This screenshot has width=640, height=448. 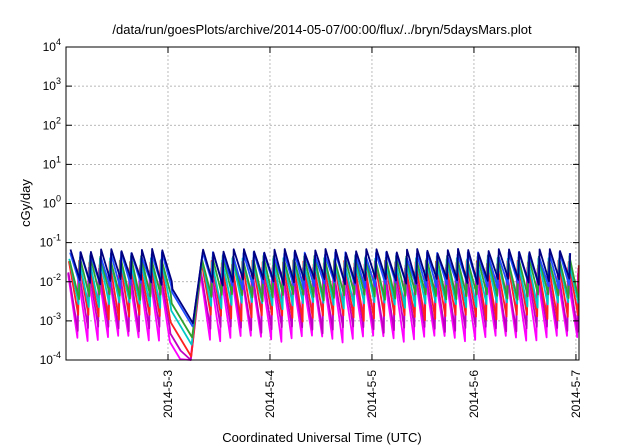 I want to click on y-tick-label: 10⁴, so click(x=52, y=45).